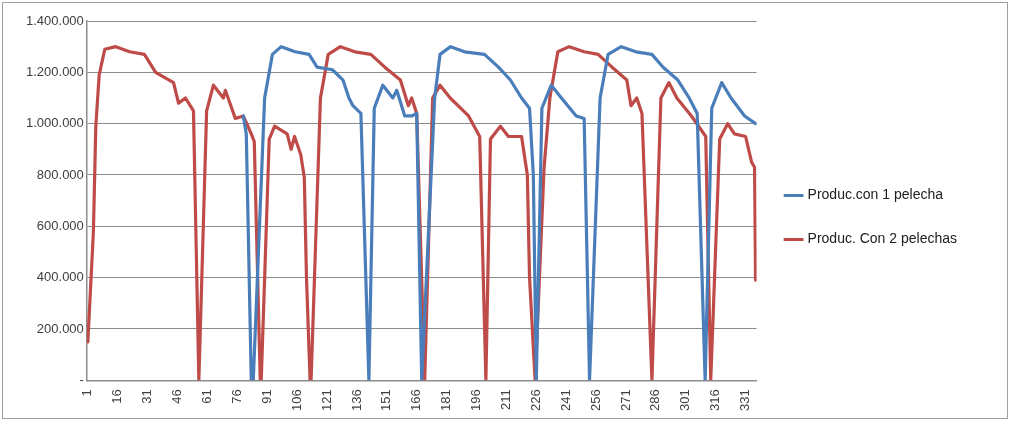 The height and width of the screenshot is (423, 1012). What do you see at coordinates (87, 393) in the screenshot?
I see `x-tick-label: 1` at bounding box center [87, 393].